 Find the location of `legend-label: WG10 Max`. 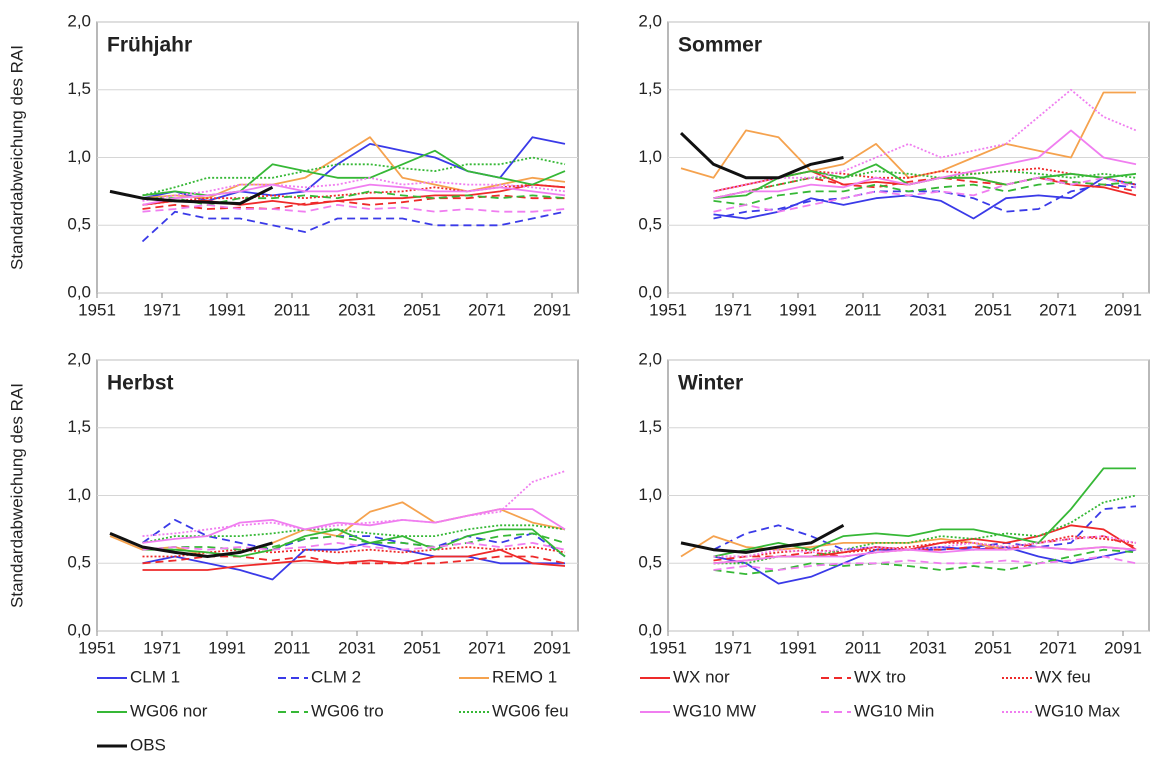

legend-label: WG10 Max is located at coordinates (1078, 710).